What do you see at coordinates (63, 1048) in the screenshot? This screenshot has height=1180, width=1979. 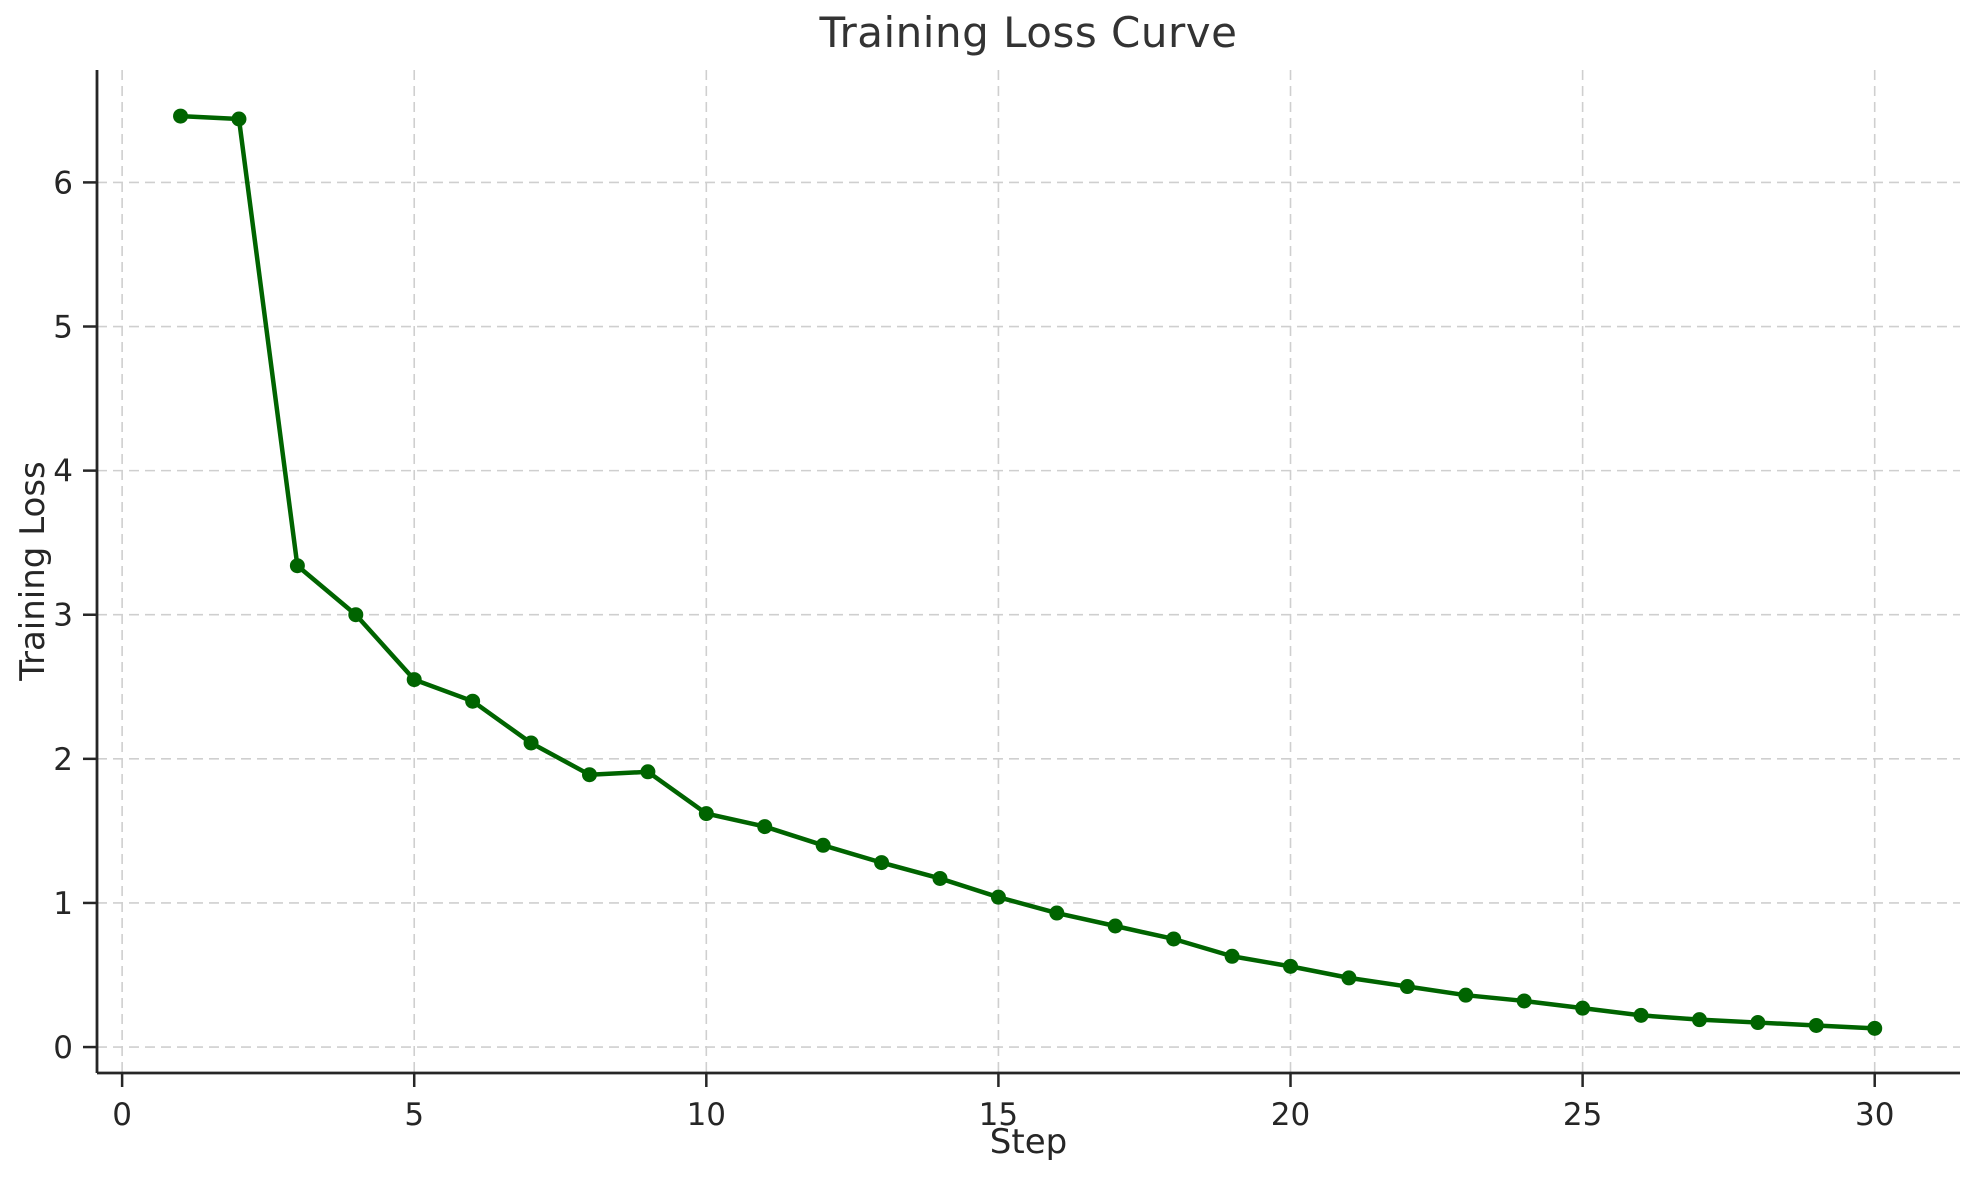 I see `y-tick-label: 0` at bounding box center [63, 1048].